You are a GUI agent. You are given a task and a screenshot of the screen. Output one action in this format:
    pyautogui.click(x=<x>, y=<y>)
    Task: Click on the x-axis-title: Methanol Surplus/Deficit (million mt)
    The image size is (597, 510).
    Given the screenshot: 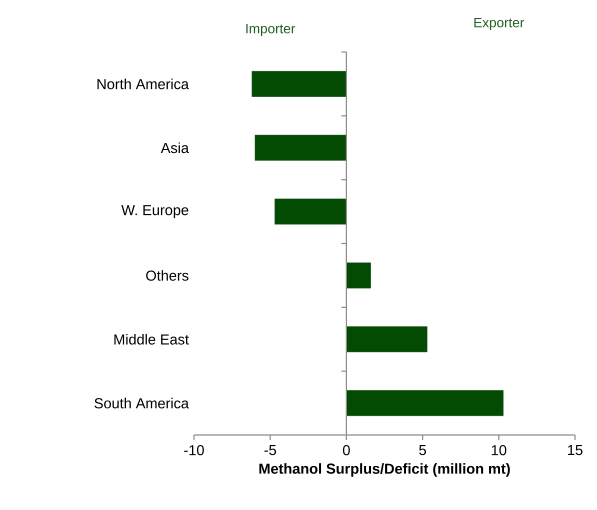 What is the action you would take?
    pyautogui.click(x=384, y=470)
    